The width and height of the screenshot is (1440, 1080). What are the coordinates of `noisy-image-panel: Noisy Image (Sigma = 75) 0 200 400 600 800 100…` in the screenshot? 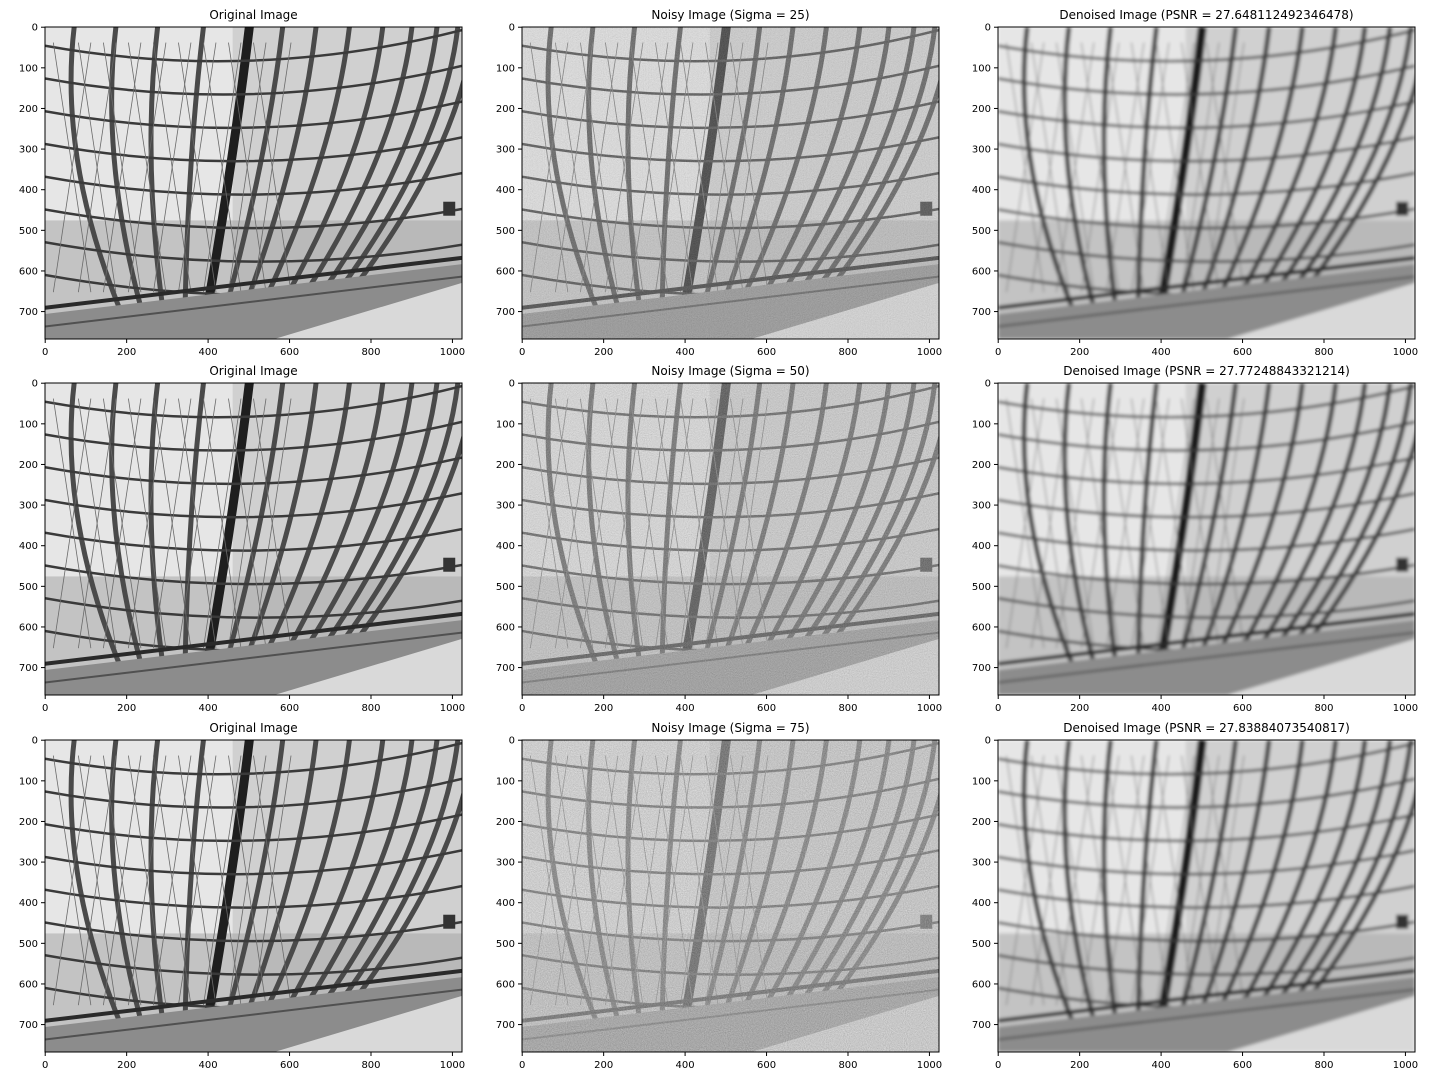 It's located at (715, 896).